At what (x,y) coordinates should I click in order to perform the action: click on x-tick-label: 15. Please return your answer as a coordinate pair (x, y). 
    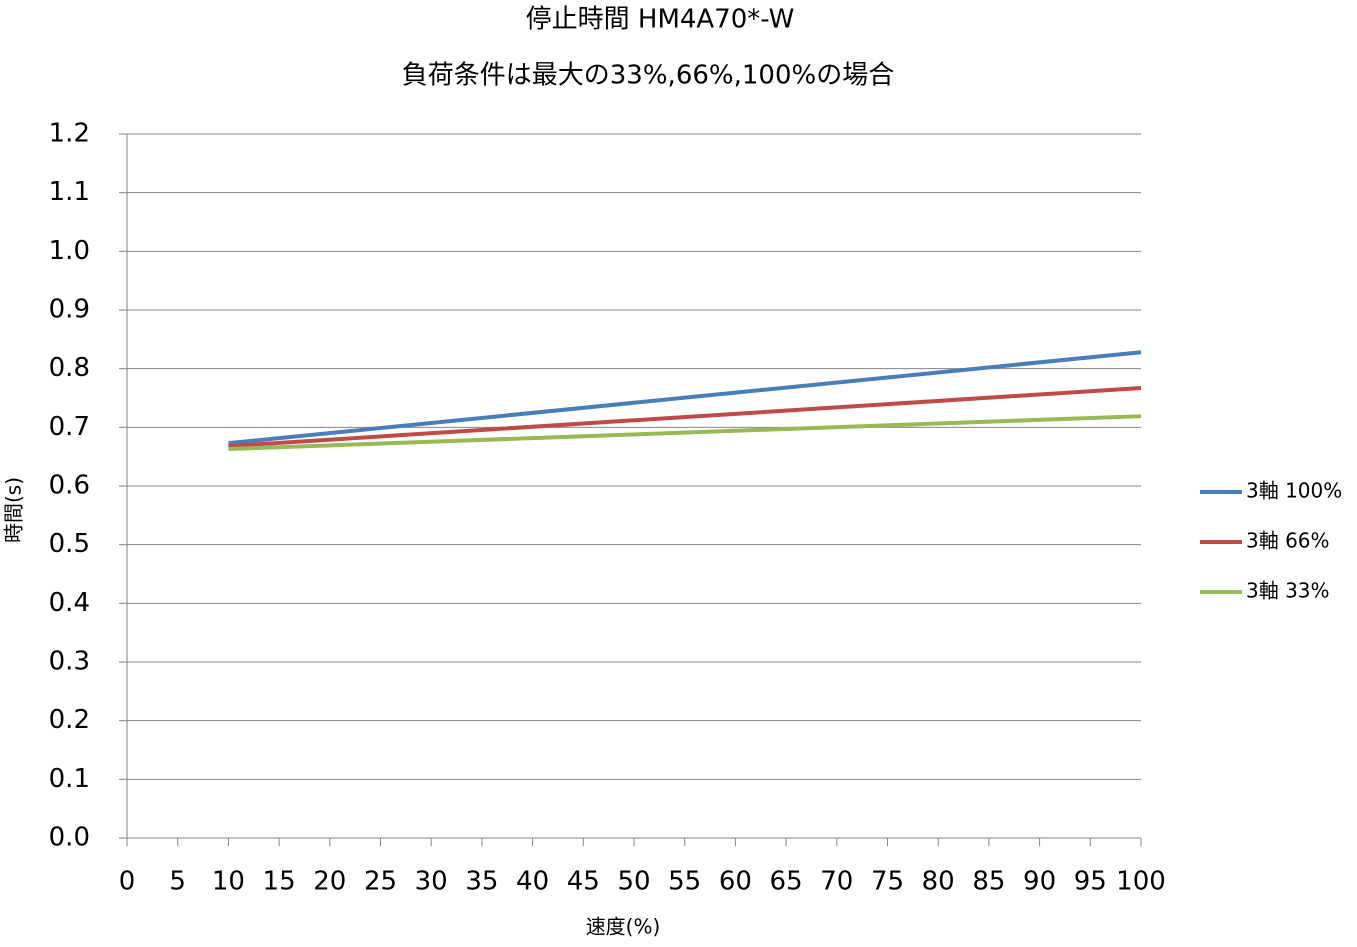
    Looking at the image, I should click on (279, 882).